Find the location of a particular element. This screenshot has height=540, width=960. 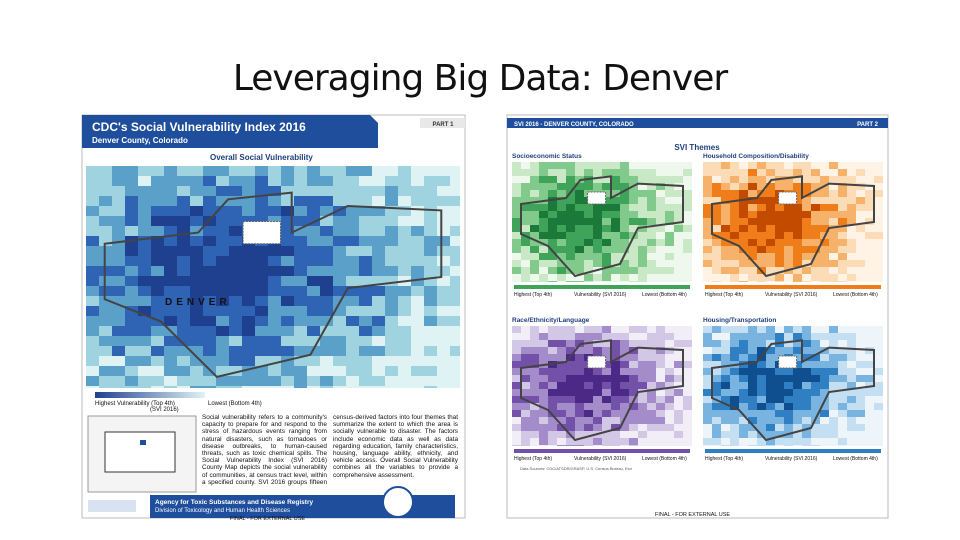

atsdr-seal is located at coordinates (398, 502).